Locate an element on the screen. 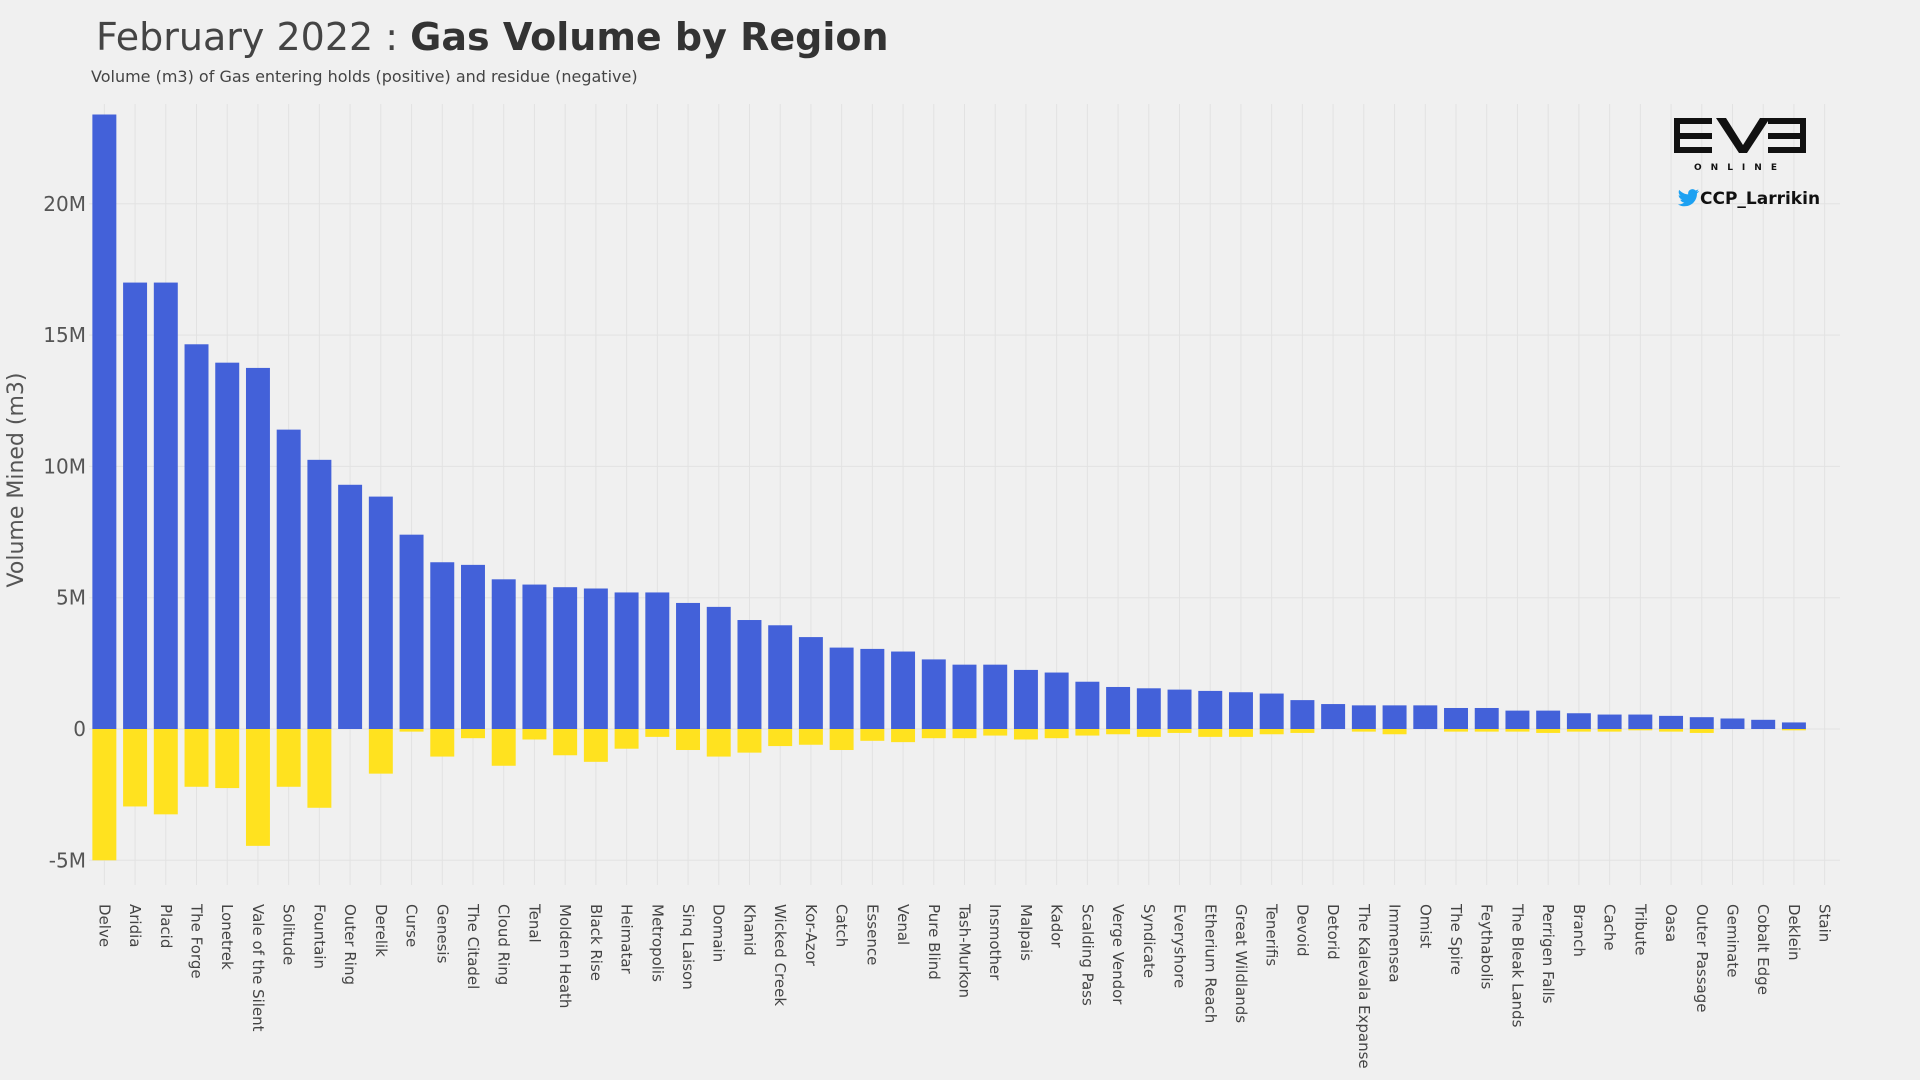 This screenshot has width=1920, height=1080. x-tick-label: The Forge is located at coordinates (197, 941).